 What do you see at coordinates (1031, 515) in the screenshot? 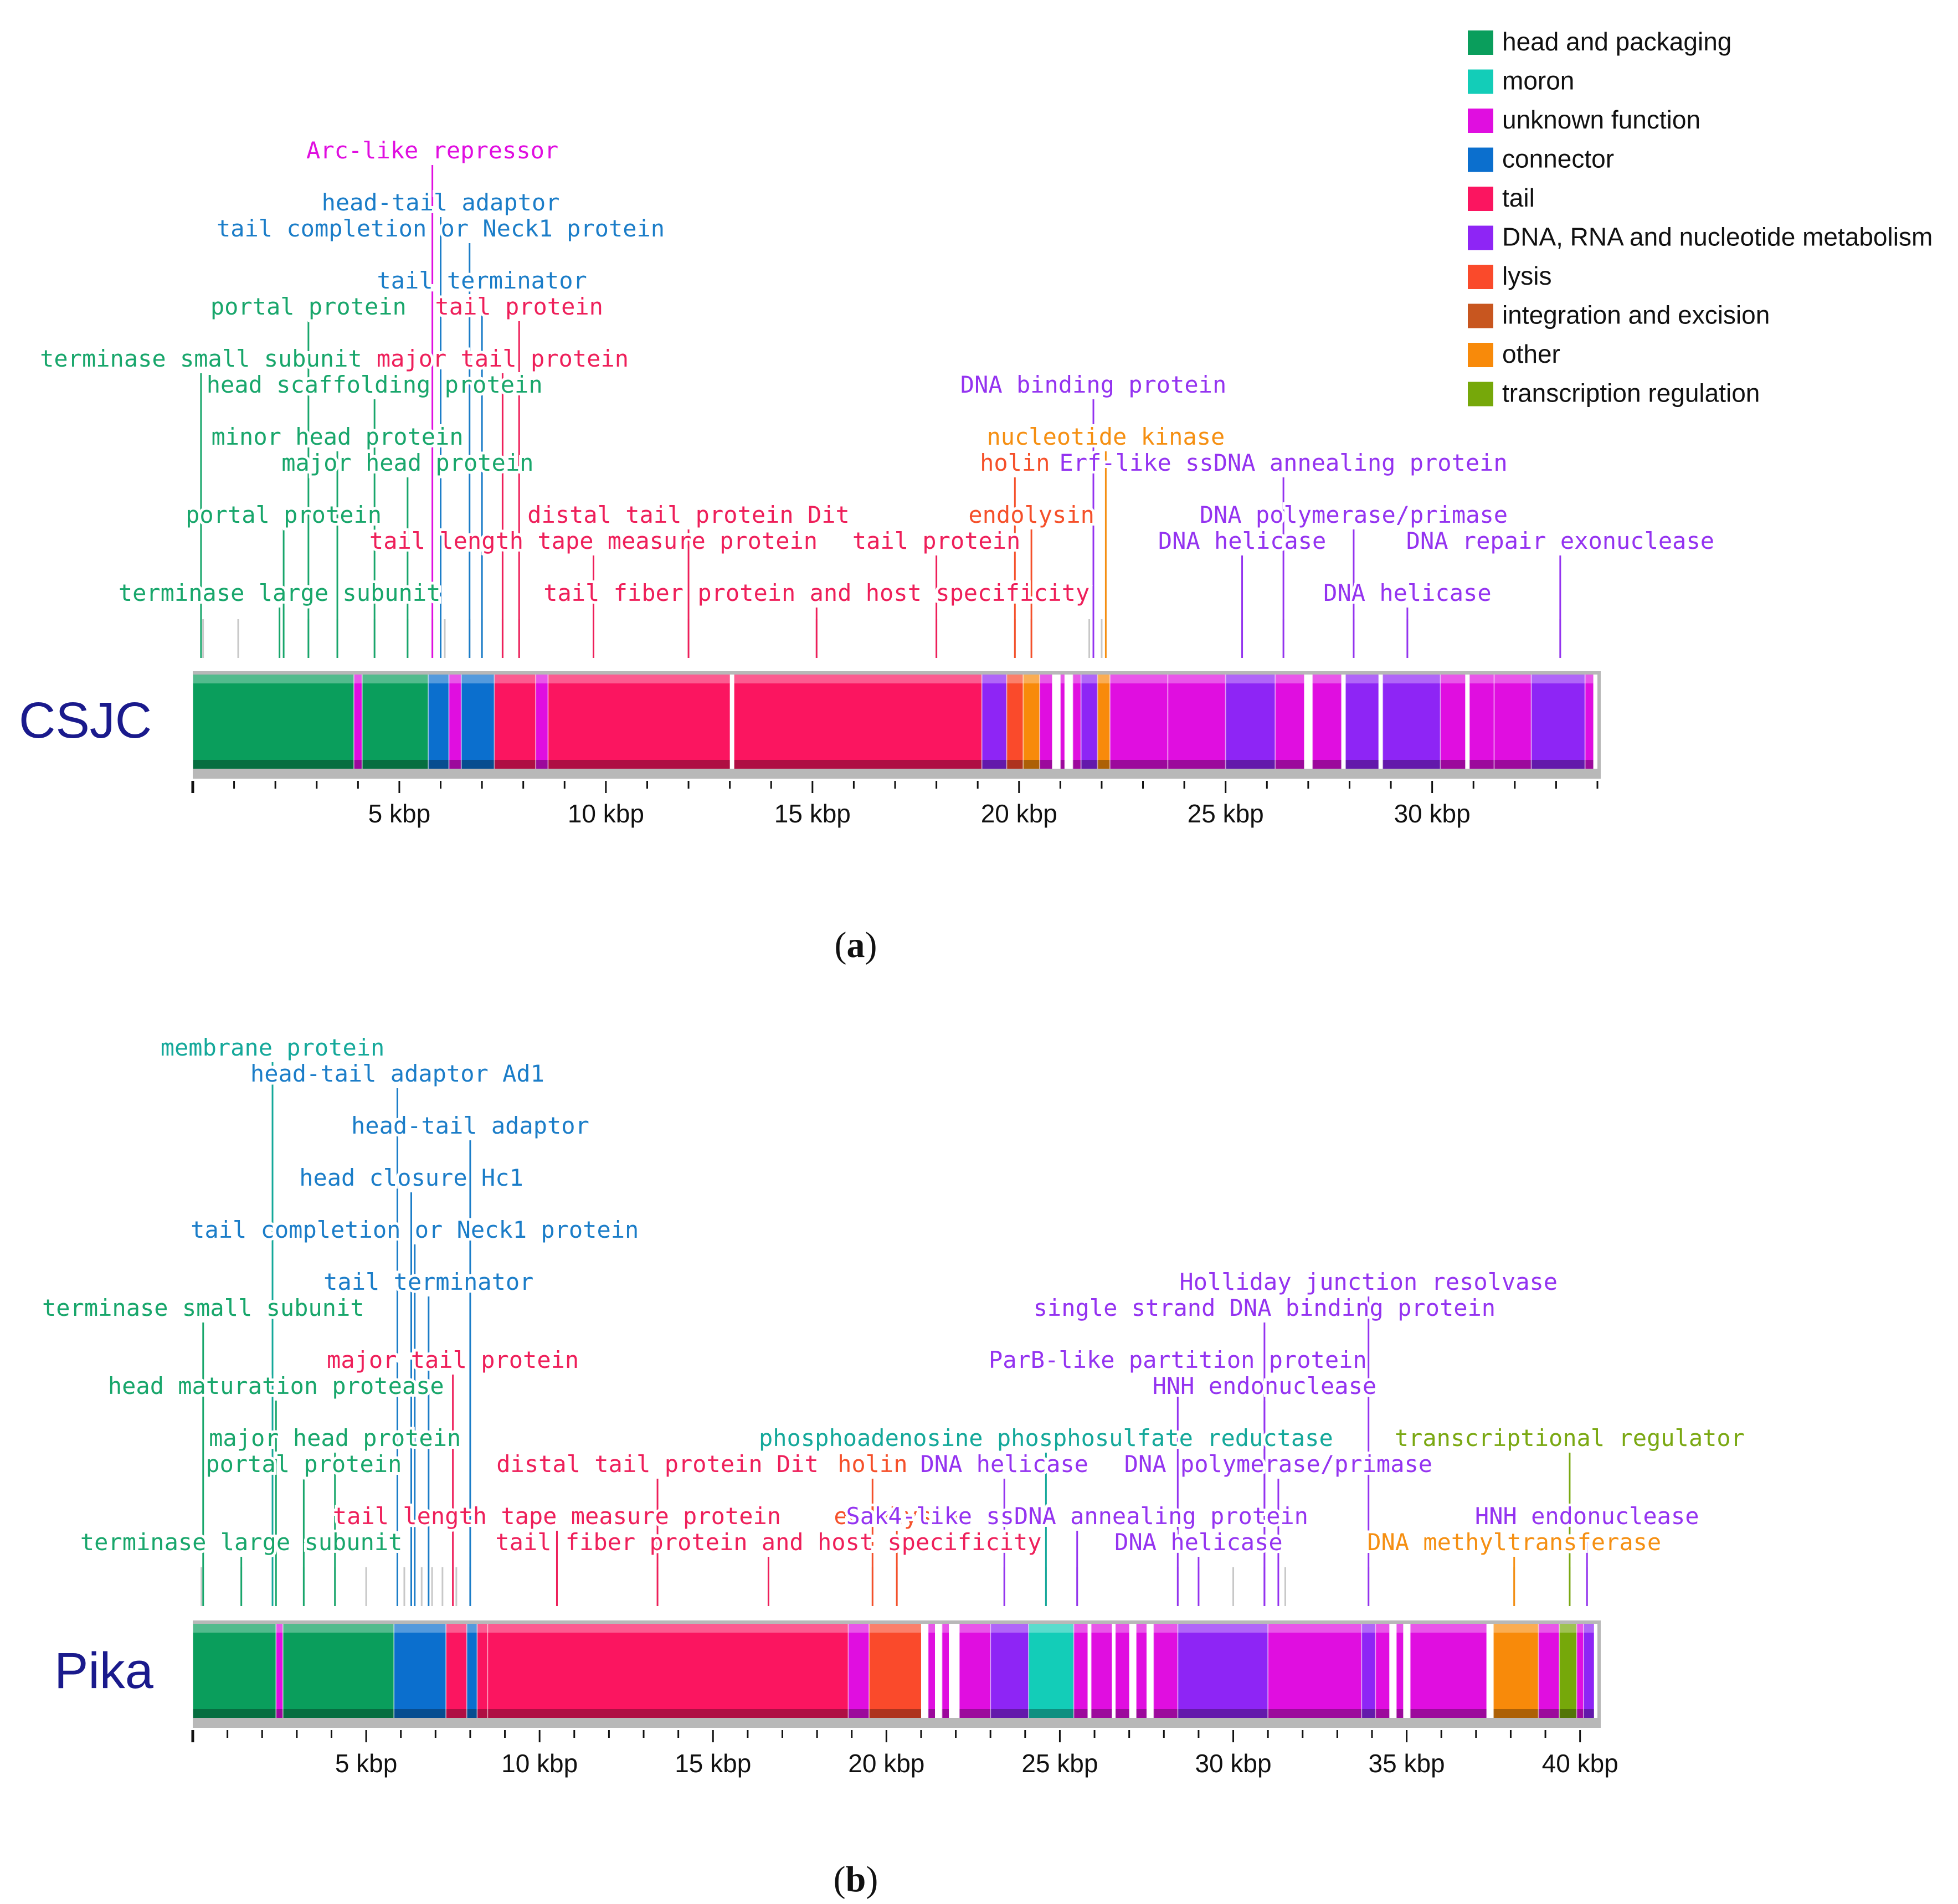
I see `gene-label: endolysin` at bounding box center [1031, 515].